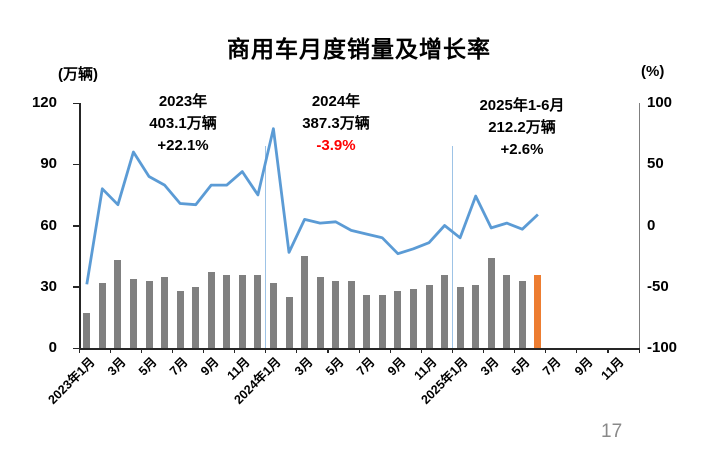  What do you see at coordinates (653, 71) in the screenshot?
I see `right-axis-unit: (%)` at bounding box center [653, 71].